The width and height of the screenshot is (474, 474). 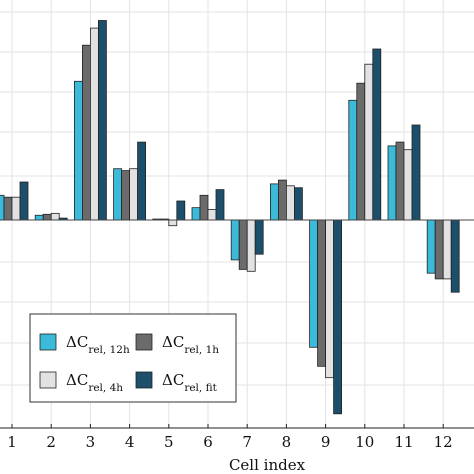 What do you see at coordinates (208, 442) in the screenshot?
I see `x-tick-label: 6` at bounding box center [208, 442].